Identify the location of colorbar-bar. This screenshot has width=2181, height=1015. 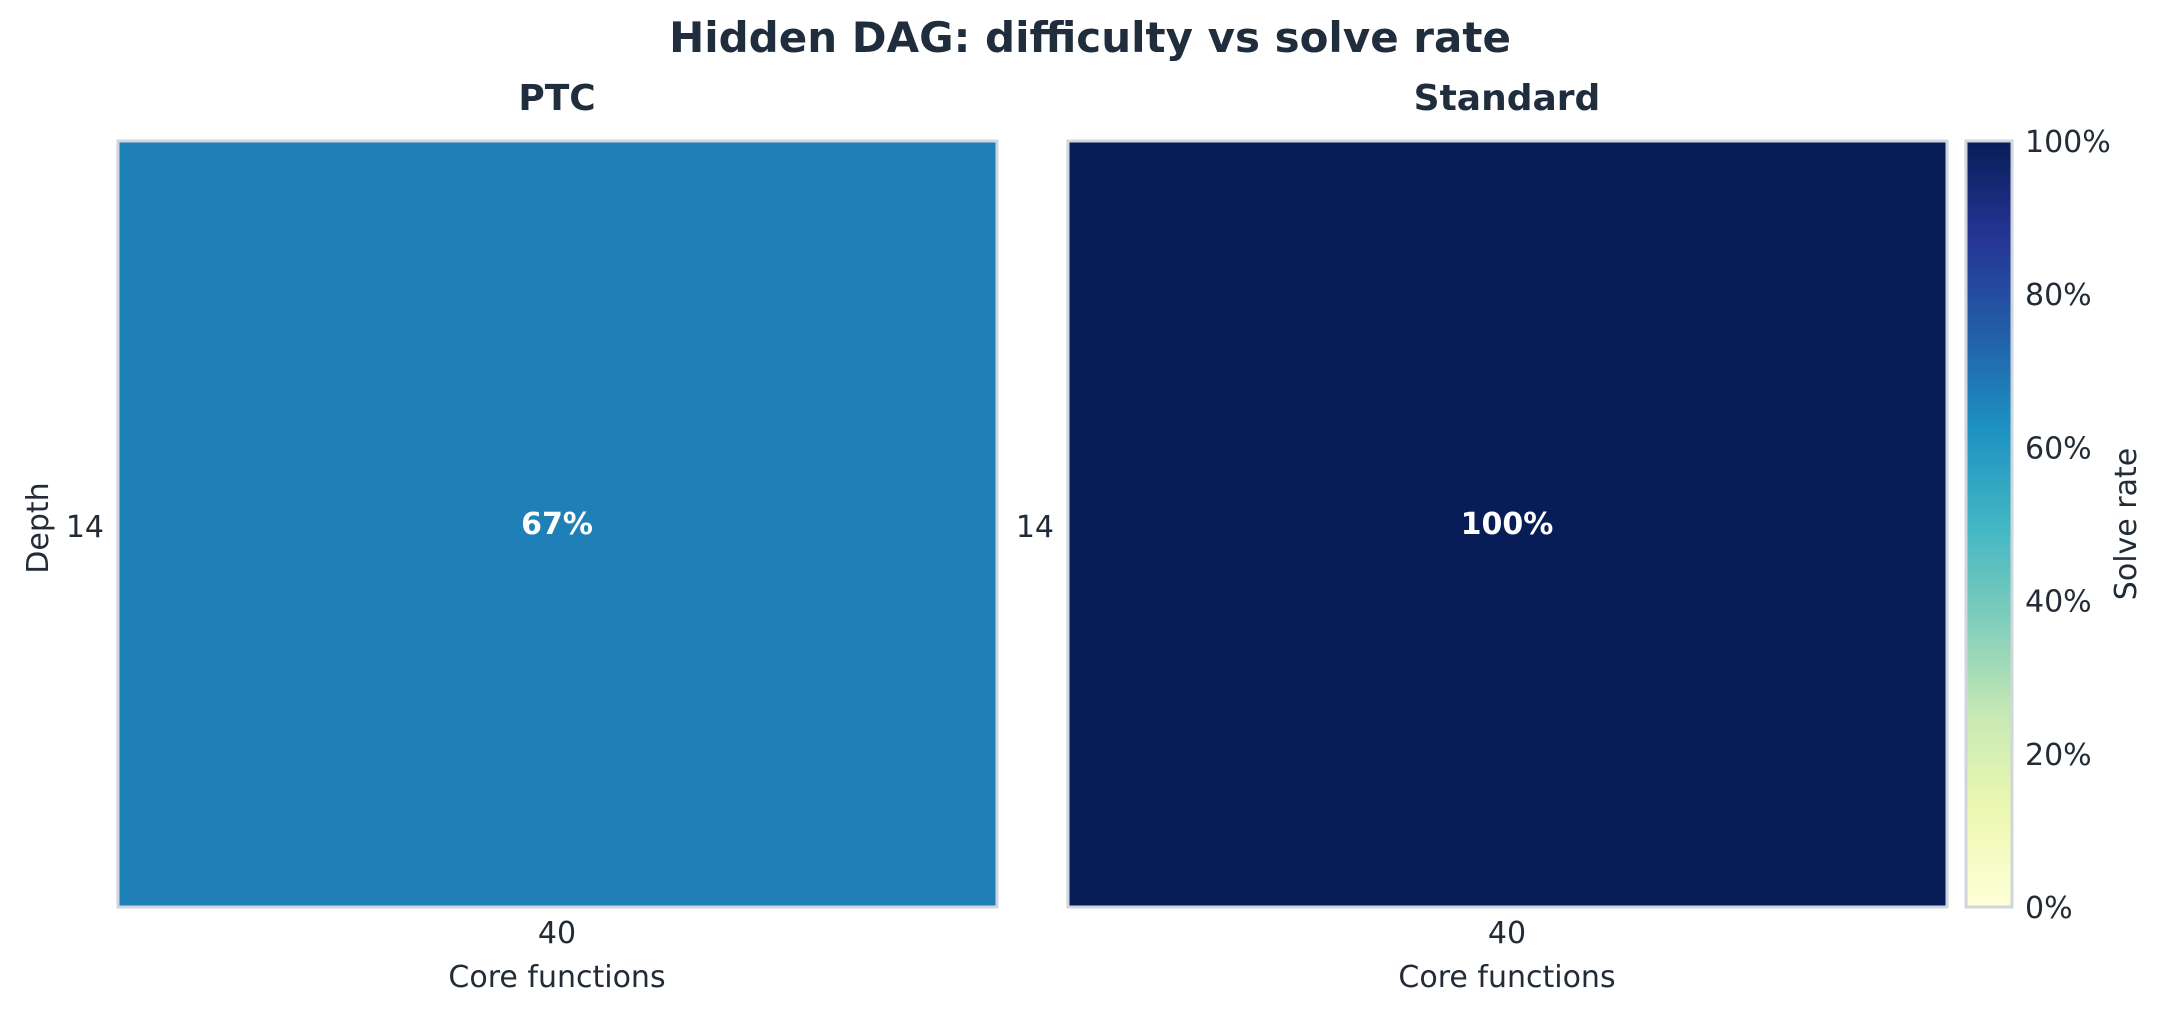
(1989, 524).